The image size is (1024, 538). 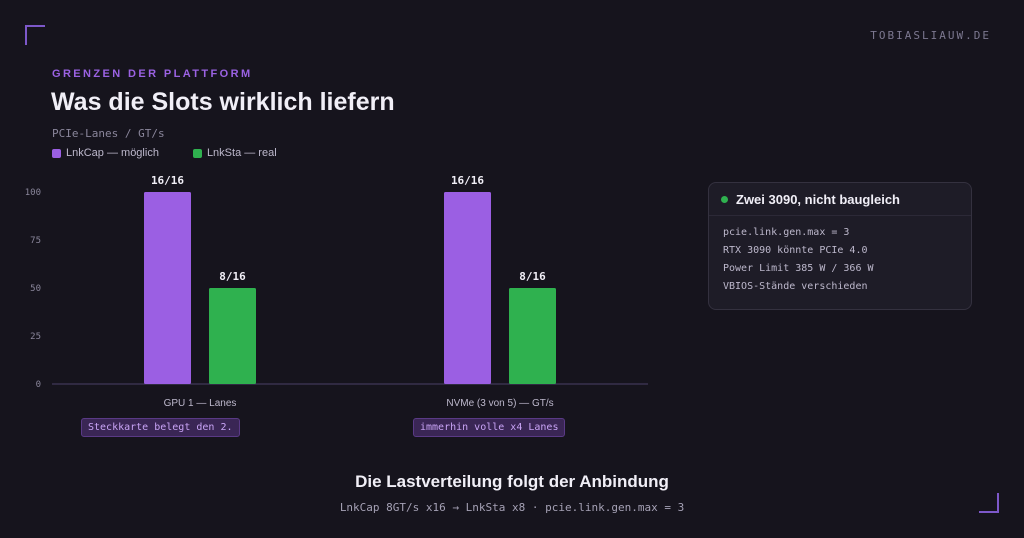 I want to click on y-tick-label: 0, so click(x=38, y=385).